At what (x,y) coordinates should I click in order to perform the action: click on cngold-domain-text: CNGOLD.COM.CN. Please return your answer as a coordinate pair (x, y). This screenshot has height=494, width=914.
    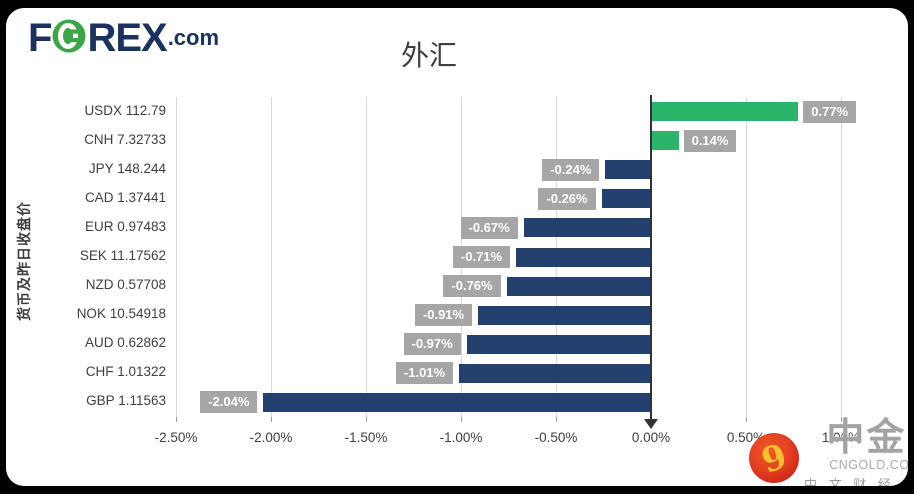
    Looking at the image, I should click on (868, 465).